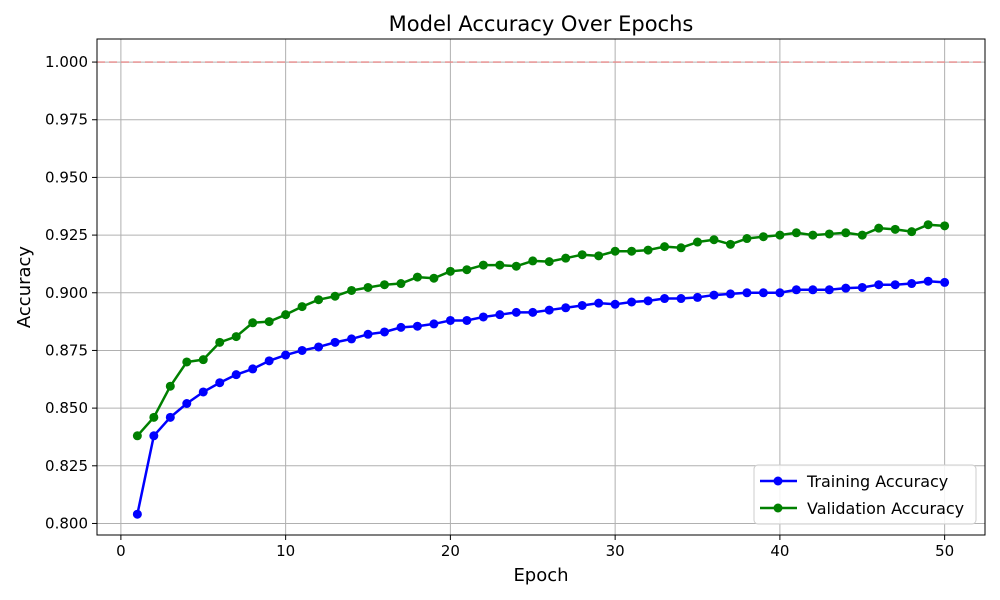  Describe the element at coordinates (541, 24) in the screenshot. I see `chart-title: Model Accuracy Over Epochs` at that location.